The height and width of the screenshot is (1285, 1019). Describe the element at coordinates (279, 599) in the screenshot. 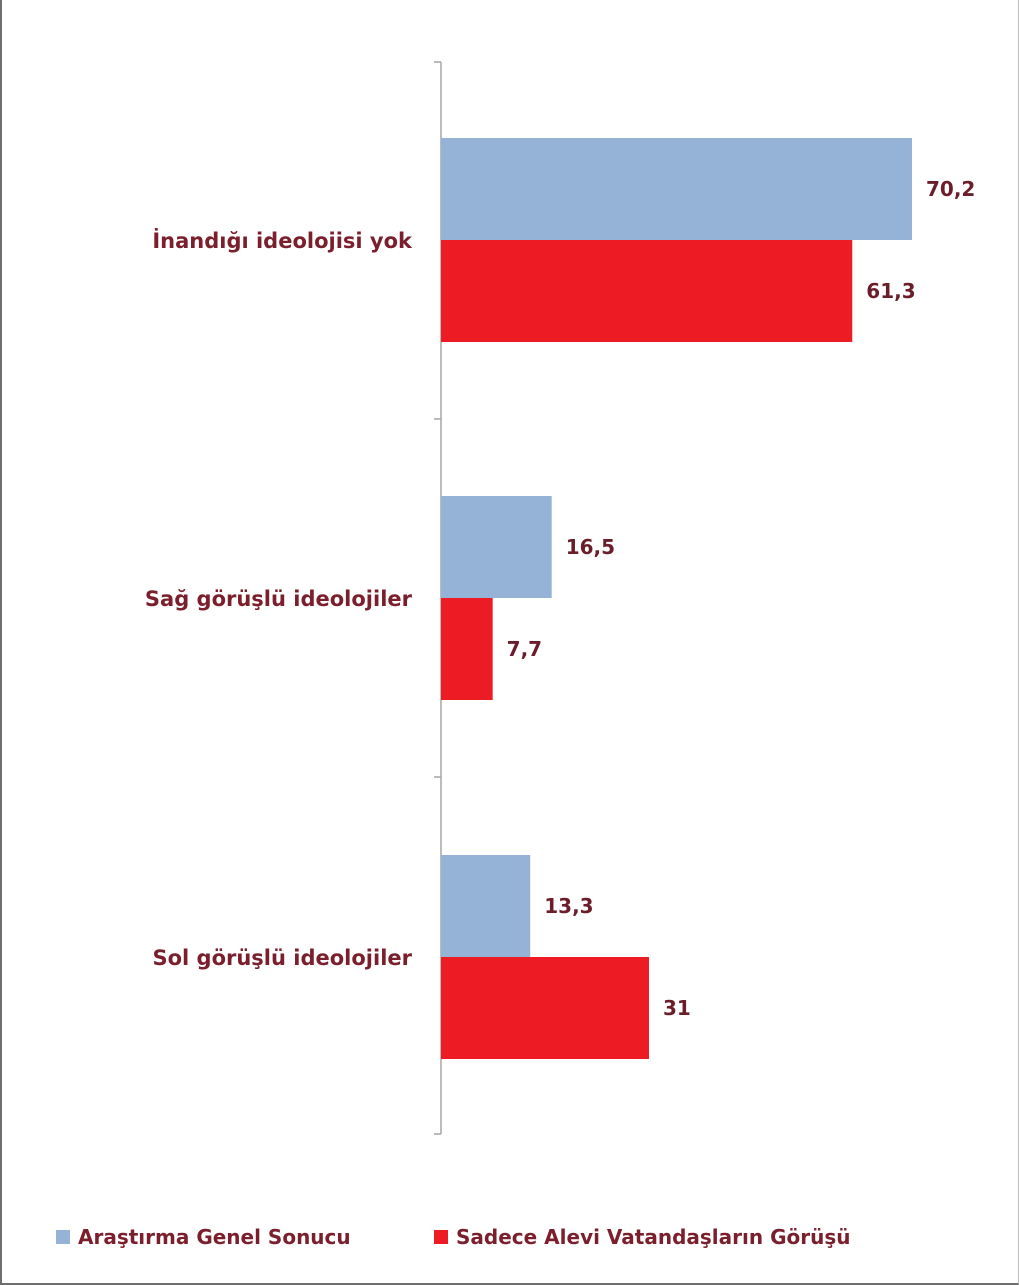

I see `category-label: Sağ görüşlü ideolojiler` at that location.